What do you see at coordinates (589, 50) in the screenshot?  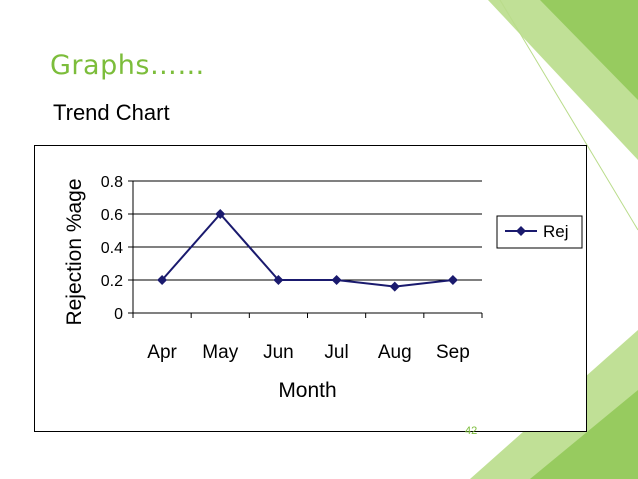 I see `corner-decoration-top-dark` at bounding box center [589, 50].